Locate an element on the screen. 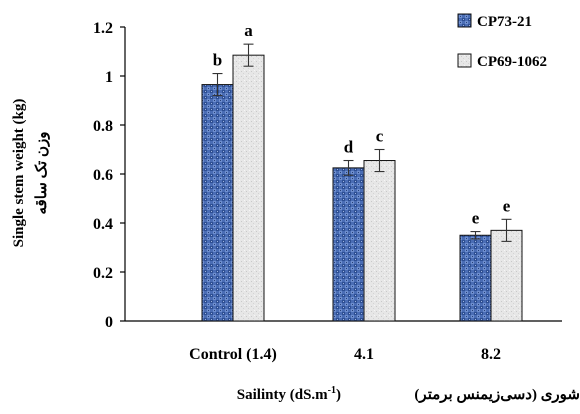 This screenshot has width=580, height=414. x-axis-title-fa: شوری (دسی‌زیمنس برمتر) is located at coordinates (497, 395).